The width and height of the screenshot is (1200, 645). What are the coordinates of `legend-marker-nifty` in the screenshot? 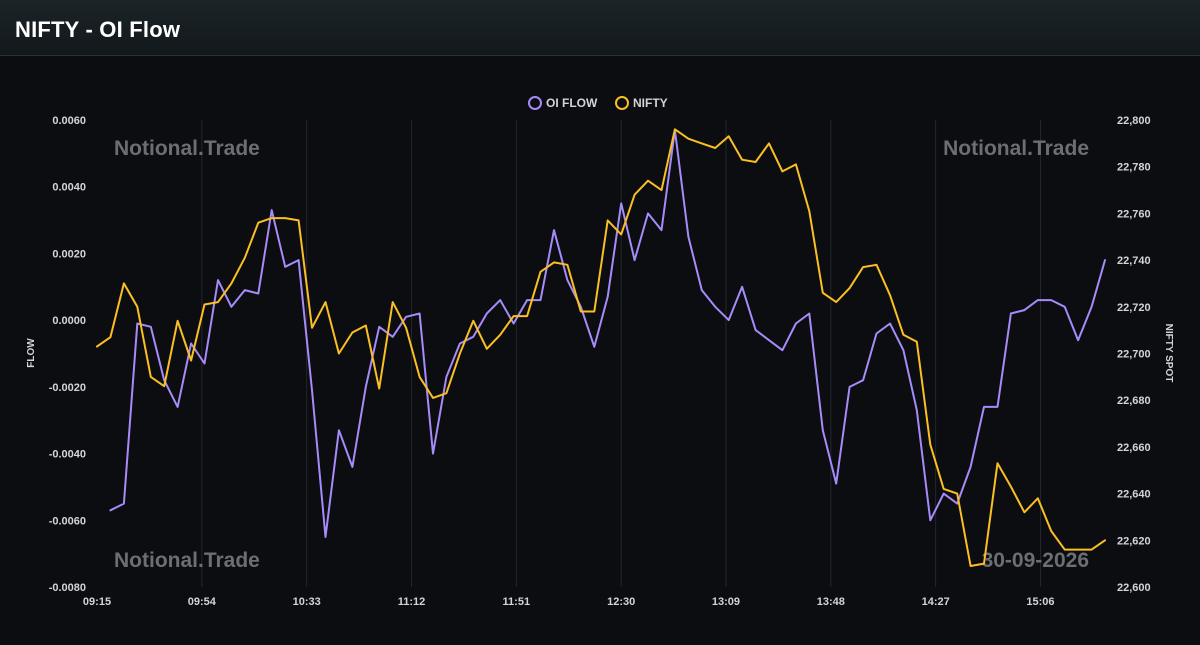 It's located at (622, 103).